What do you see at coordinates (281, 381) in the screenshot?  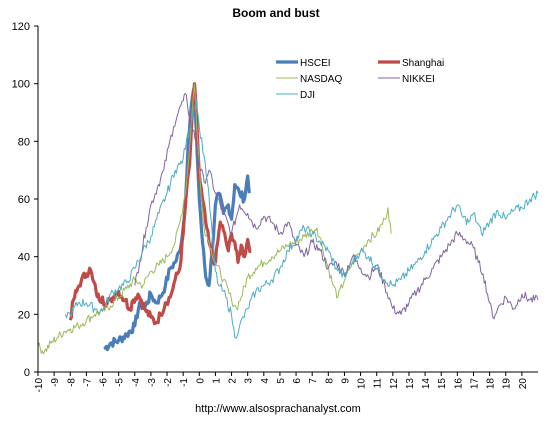 I see `x-tick-label-5: 5` at bounding box center [281, 381].